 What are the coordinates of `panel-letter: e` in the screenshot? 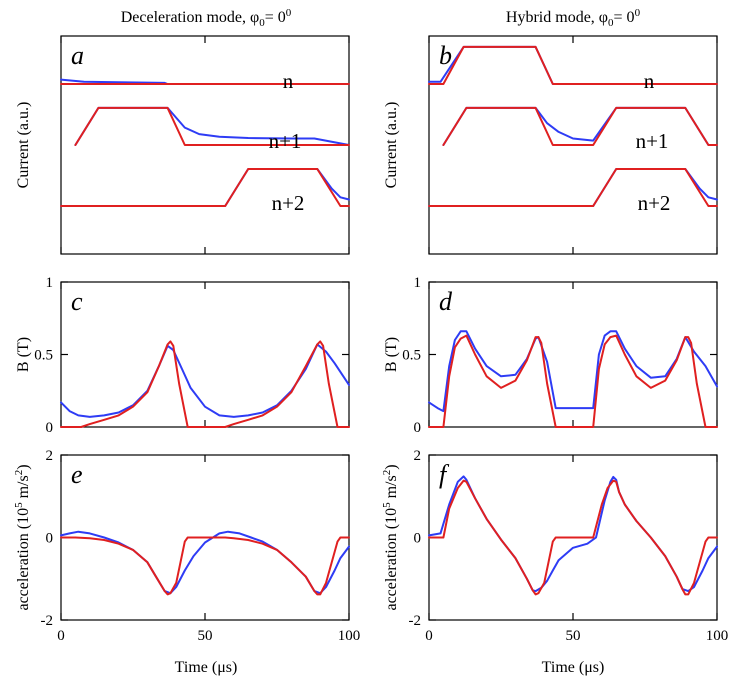 It's located at (77, 474).